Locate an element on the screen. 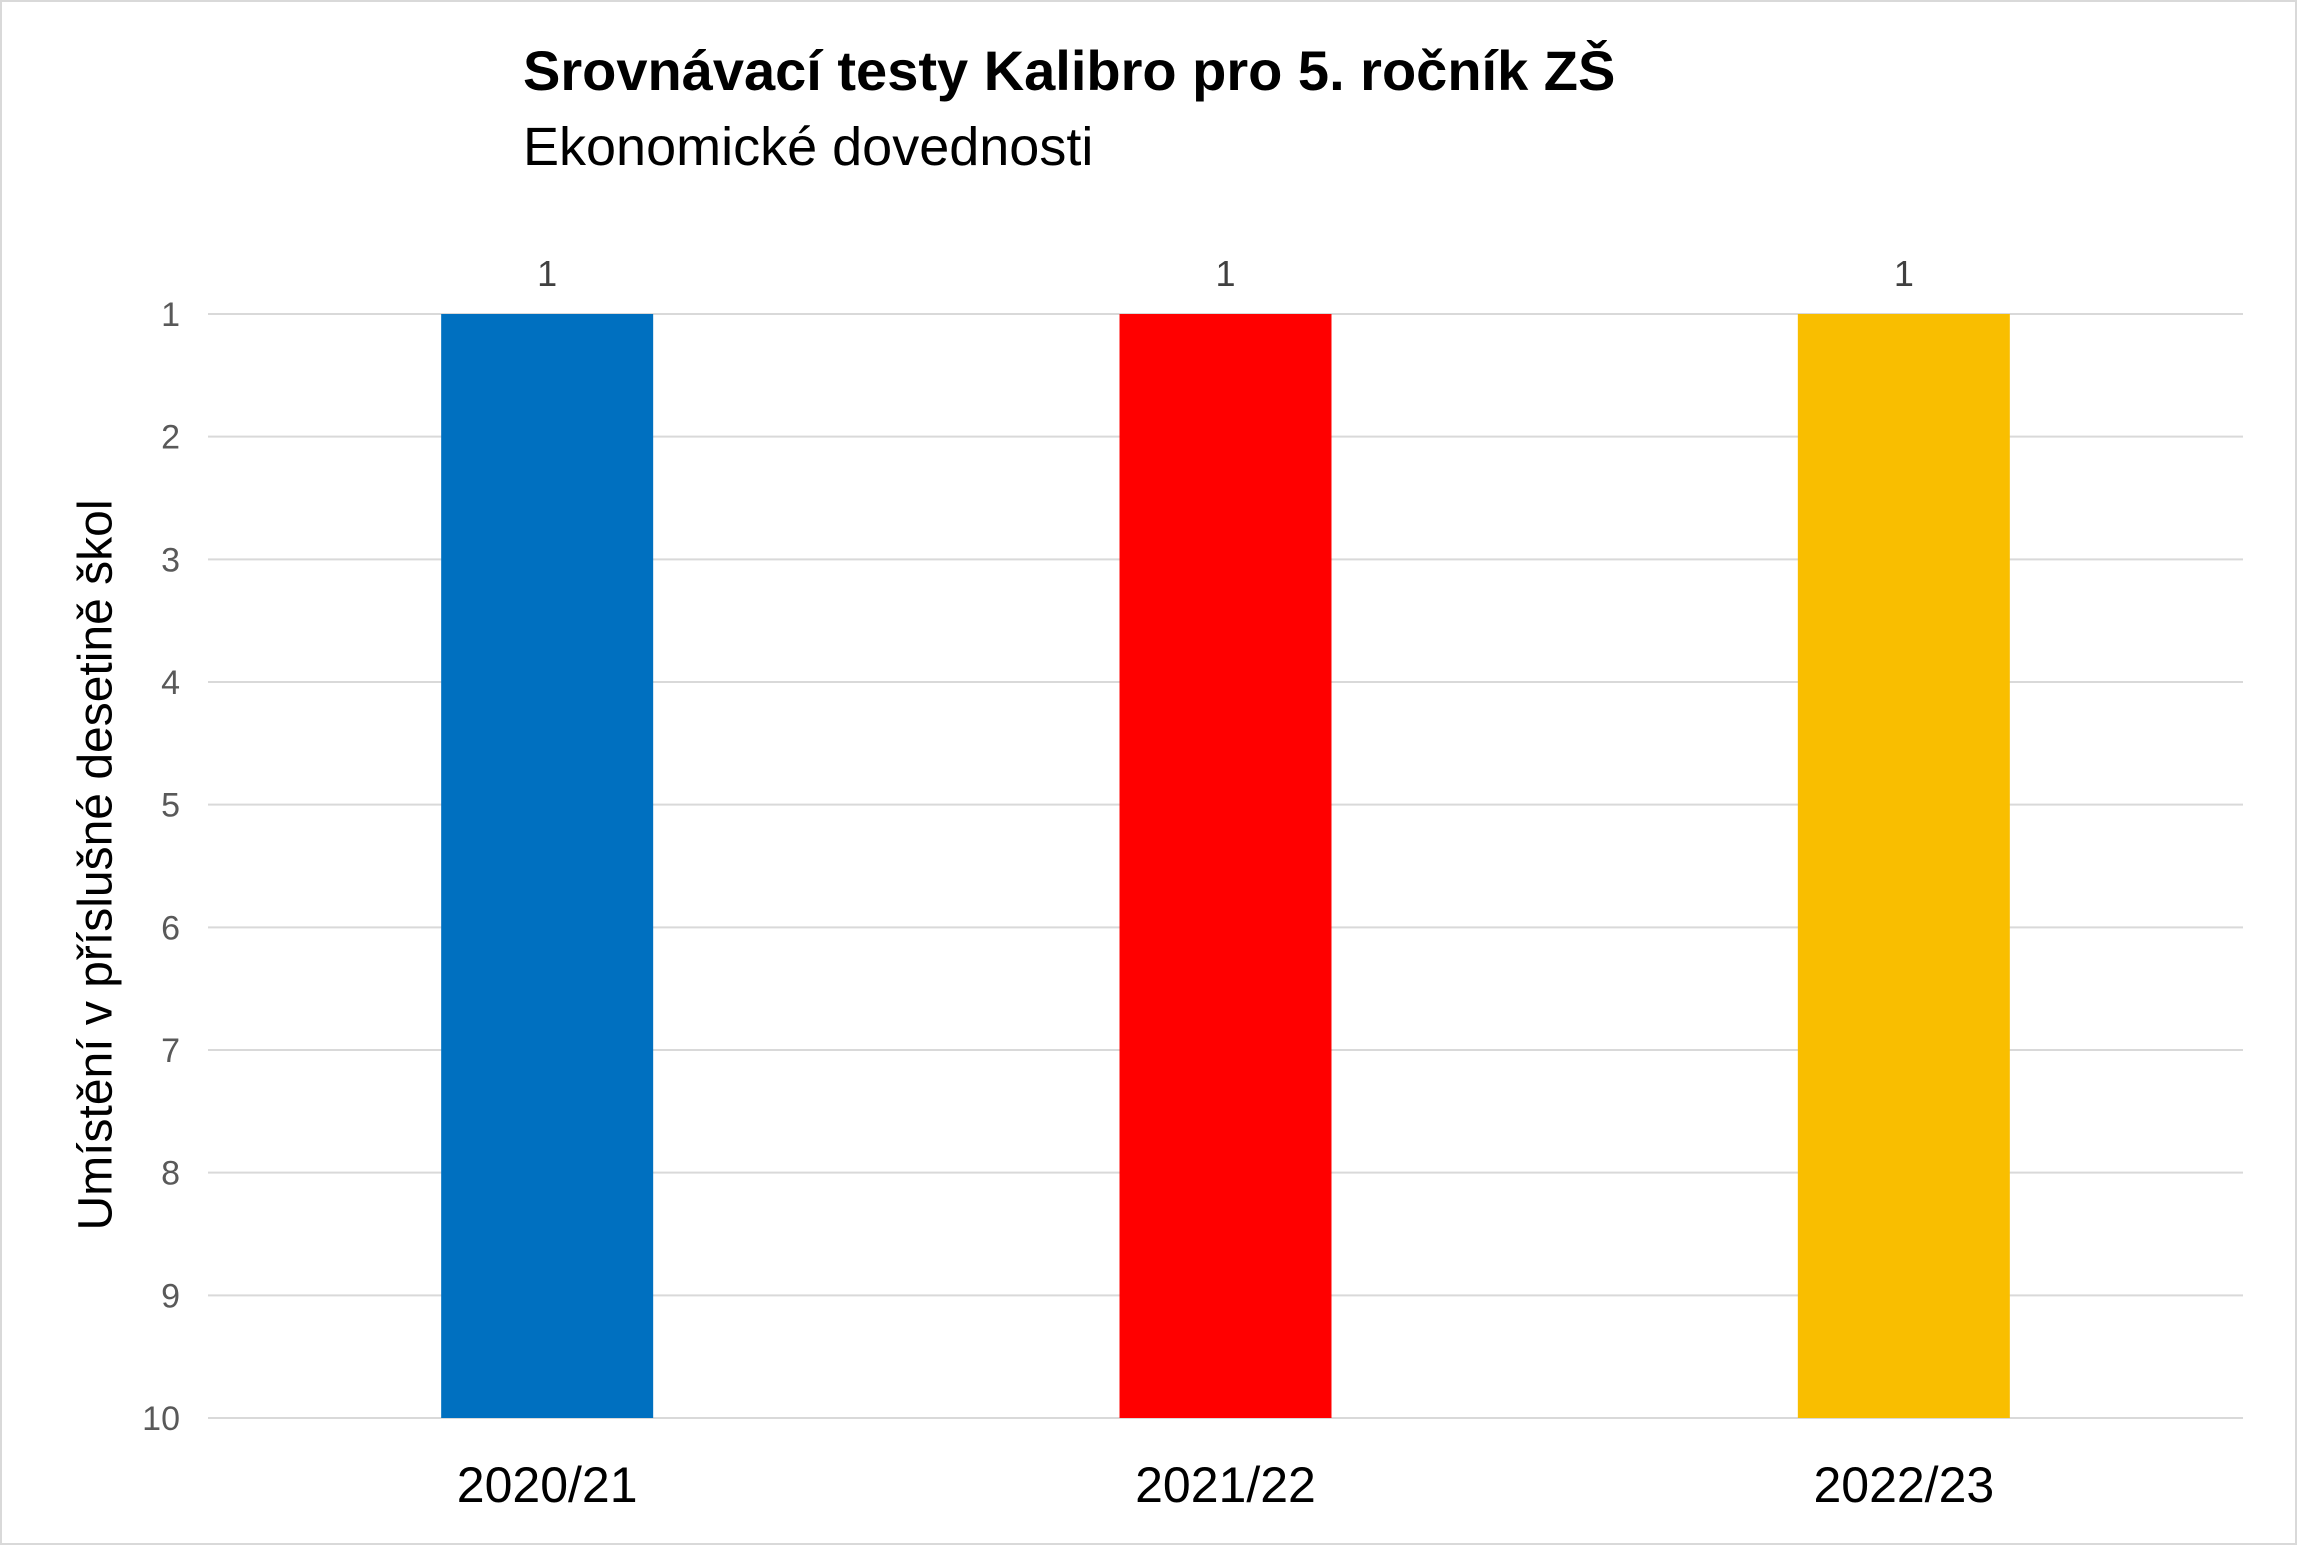  y-tick-label: 8 is located at coordinates (170, 1174).